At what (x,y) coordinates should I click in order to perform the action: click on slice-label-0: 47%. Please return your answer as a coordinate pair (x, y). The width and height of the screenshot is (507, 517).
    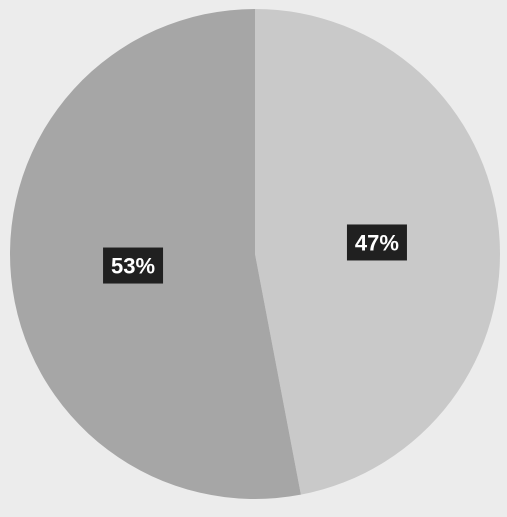
    Looking at the image, I should click on (376, 242).